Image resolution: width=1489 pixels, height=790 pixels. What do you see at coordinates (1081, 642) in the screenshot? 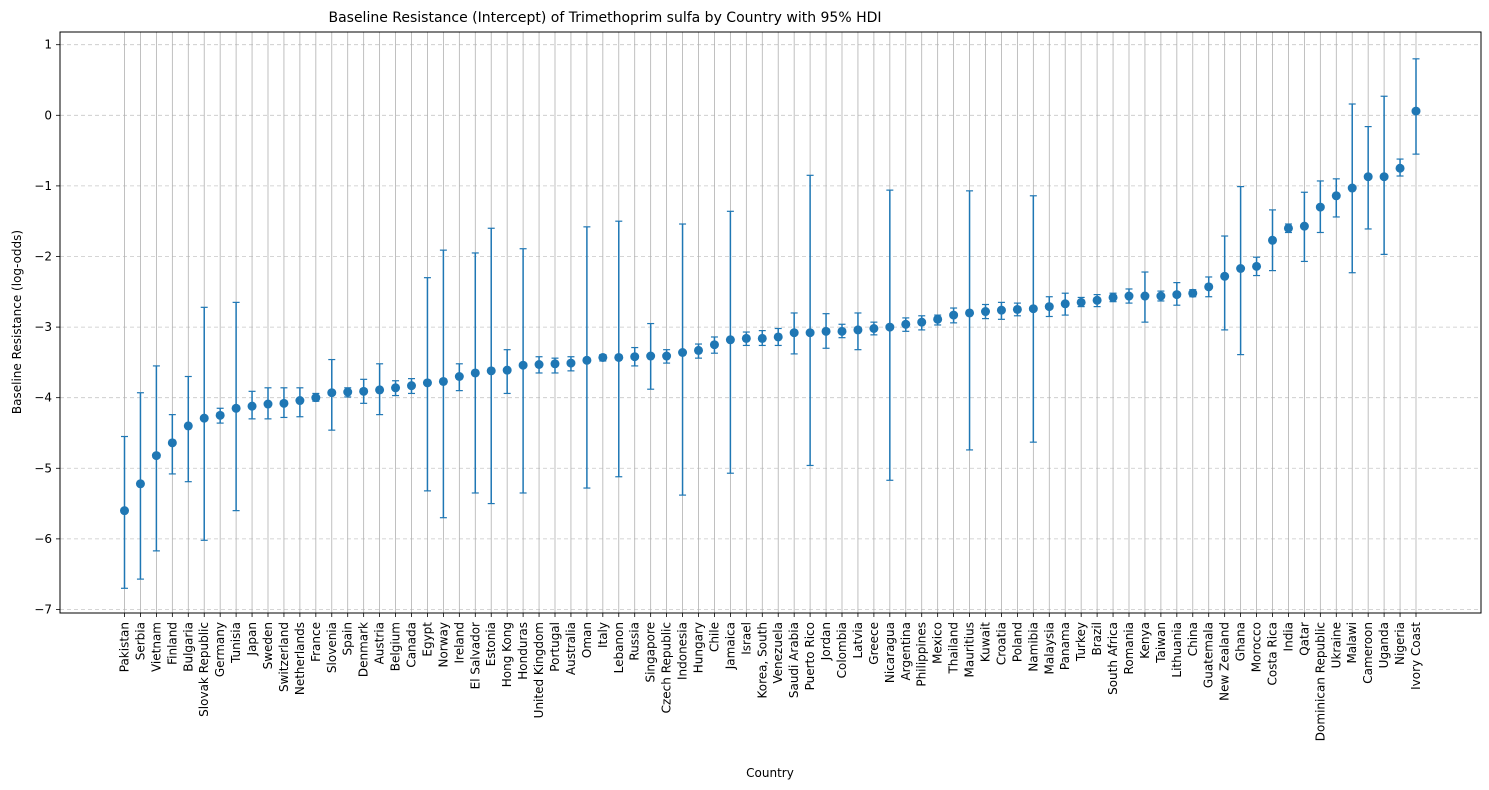
I see `x-tick-label: Turkey` at bounding box center [1081, 642].